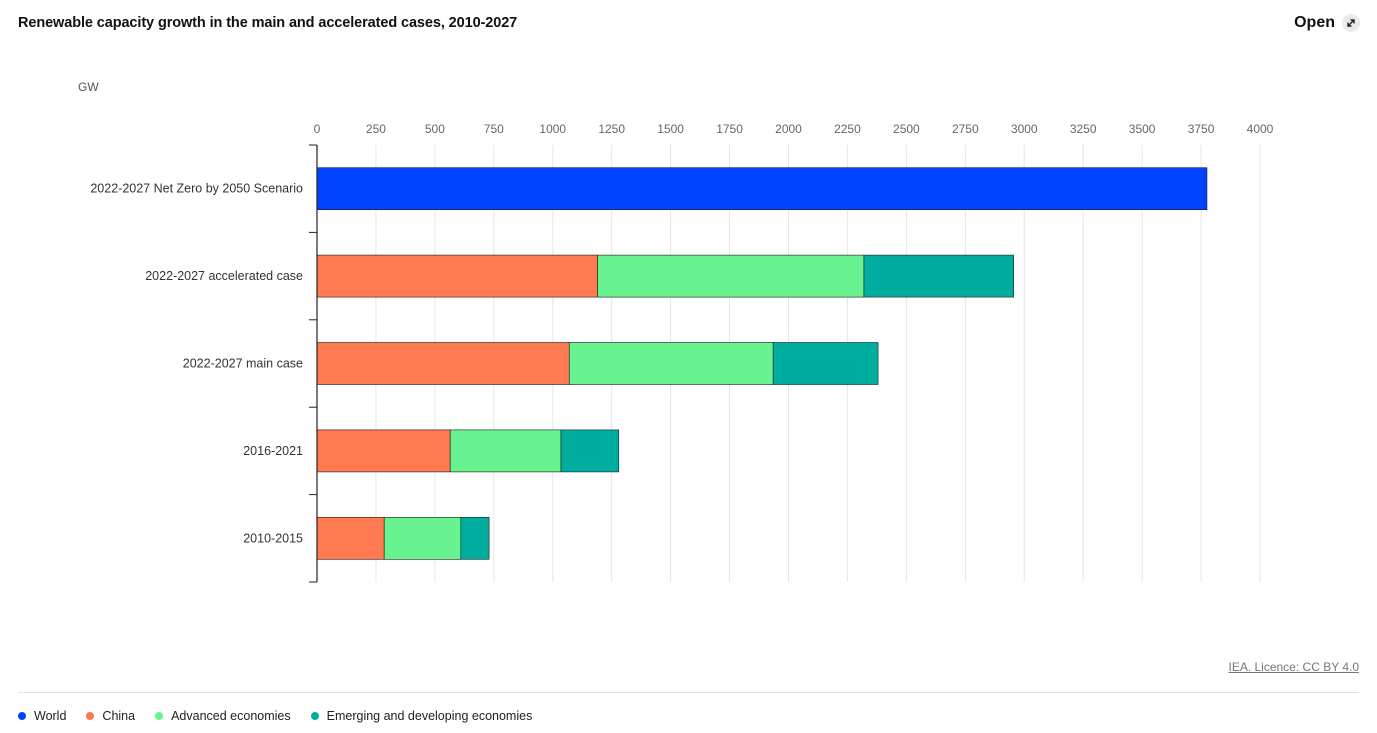 The width and height of the screenshot is (1377, 733). Describe the element at coordinates (611, 129) in the screenshot. I see `x-tick-label: 1250` at that location.